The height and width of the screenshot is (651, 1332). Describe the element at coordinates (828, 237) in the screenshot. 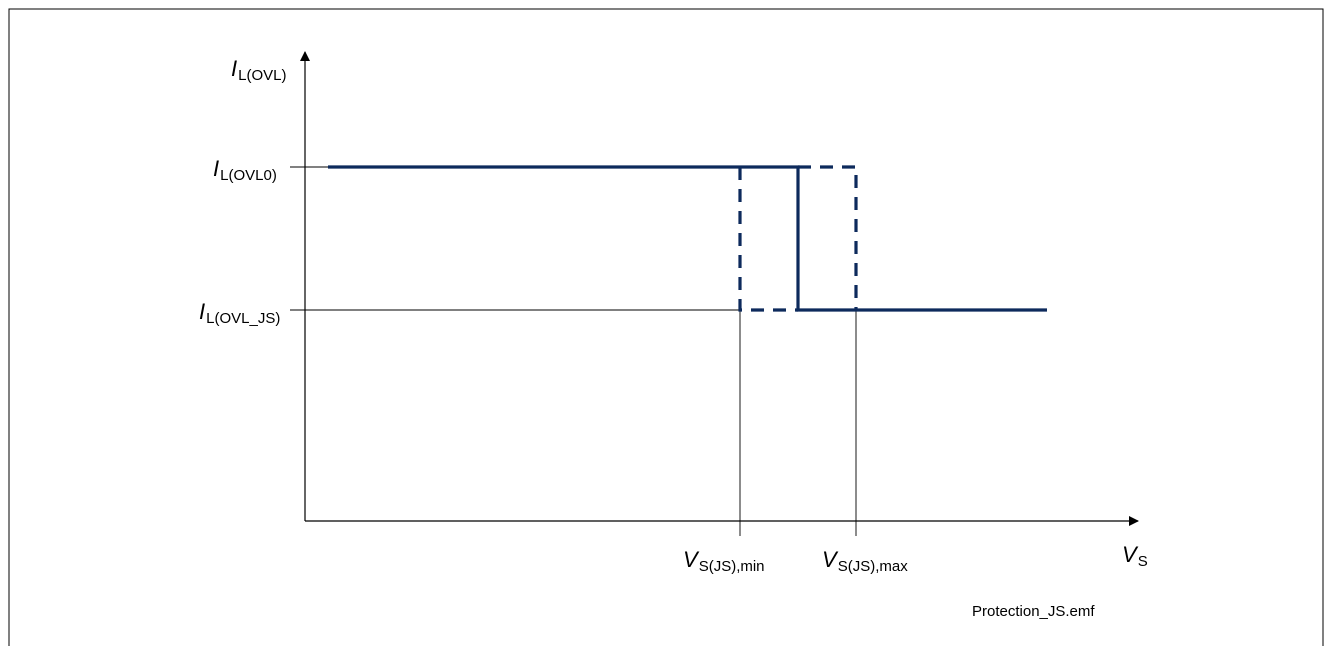

I see `tolerance-max-dashed-curve` at that location.